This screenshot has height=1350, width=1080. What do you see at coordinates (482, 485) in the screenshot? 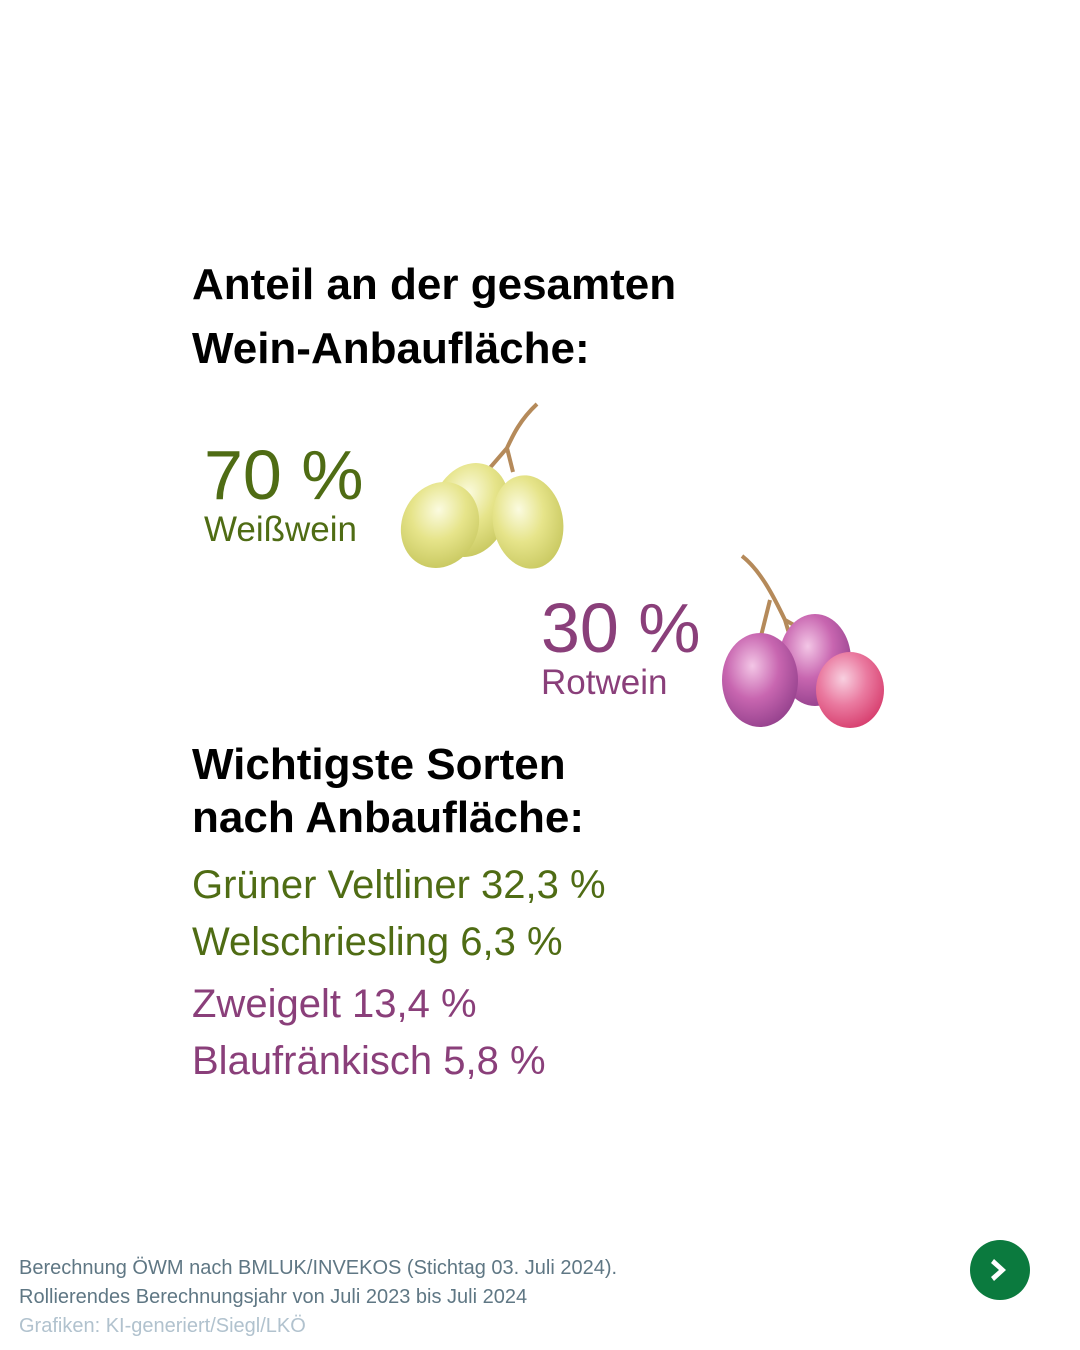
I see `white-grapes-illustration` at bounding box center [482, 485].